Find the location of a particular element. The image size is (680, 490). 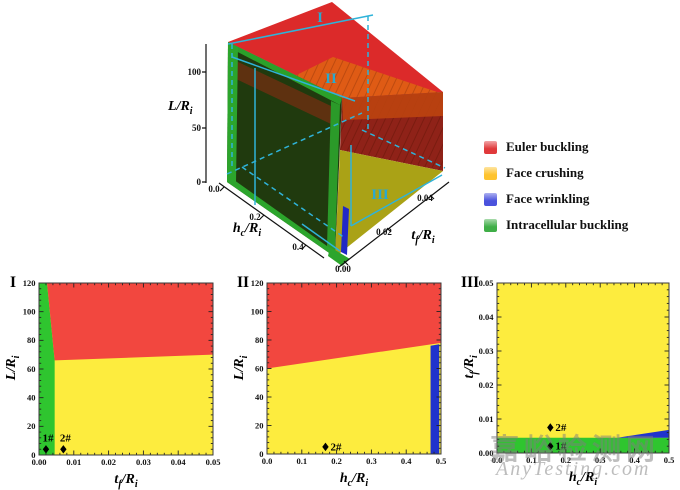

plot-II-xtick-label: 0.5 is located at coordinates (441, 461).